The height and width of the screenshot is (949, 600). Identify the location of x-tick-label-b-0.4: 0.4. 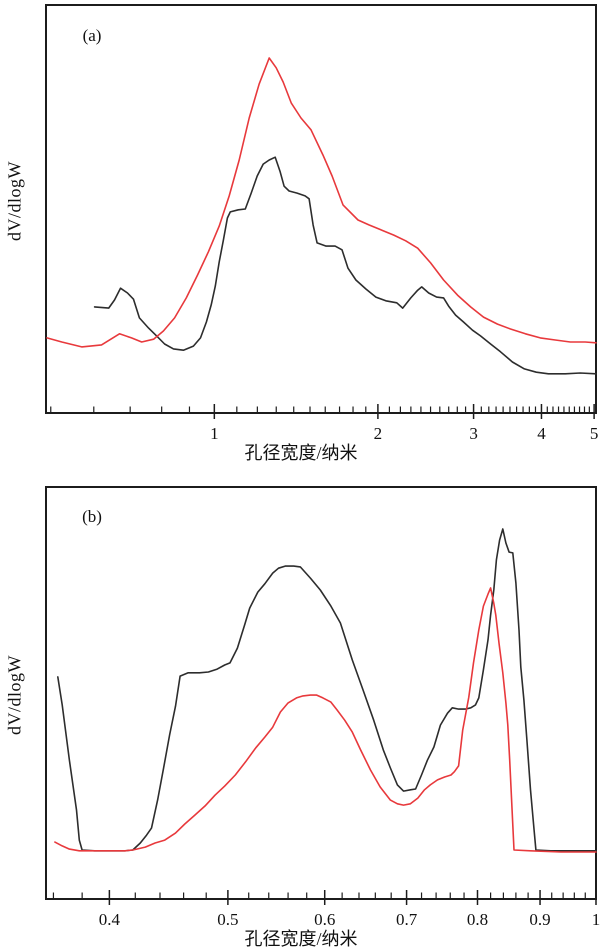
(110, 919).